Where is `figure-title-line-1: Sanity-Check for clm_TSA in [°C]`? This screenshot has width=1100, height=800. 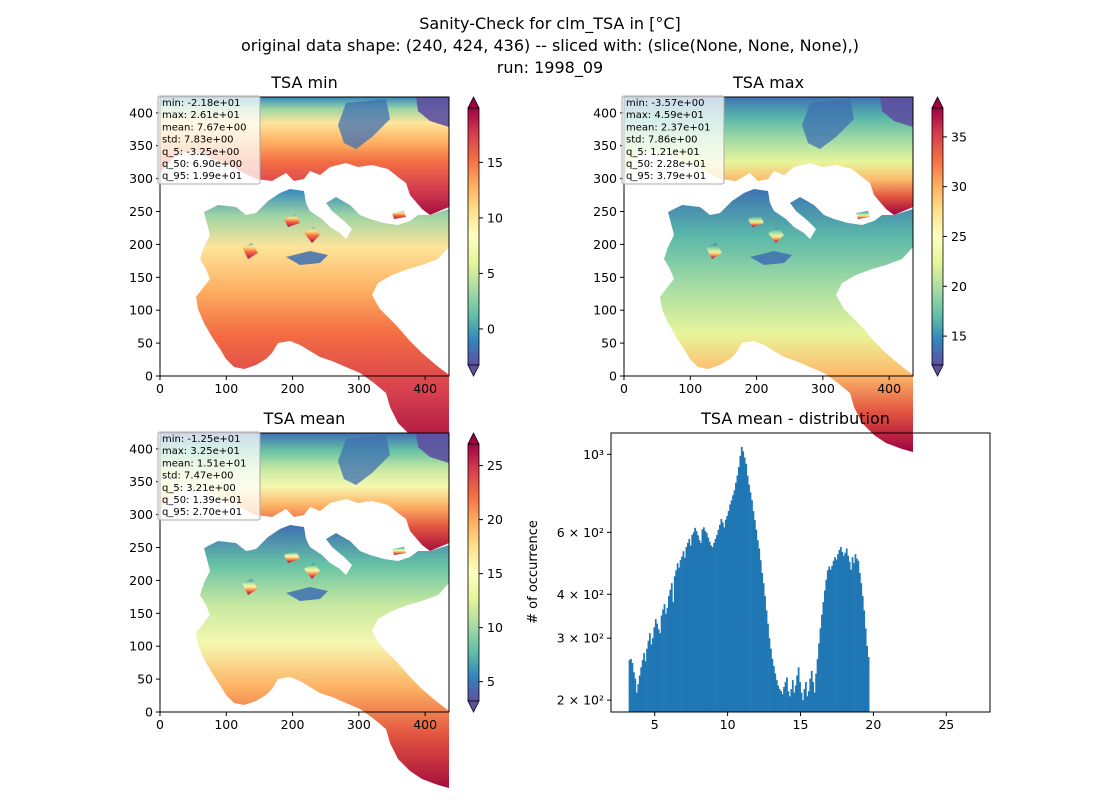
figure-title-line-1: Sanity-Check for clm_TSA in [°C] is located at coordinates (550, 24).